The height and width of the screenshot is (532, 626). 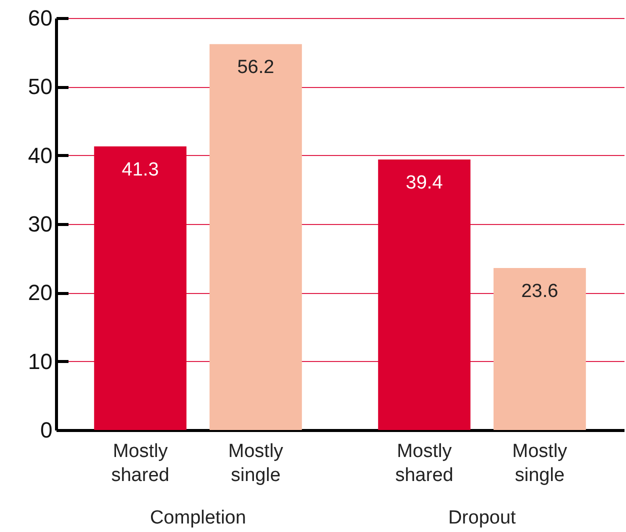 I want to click on y-tick-label: 60, so click(x=40, y=18).